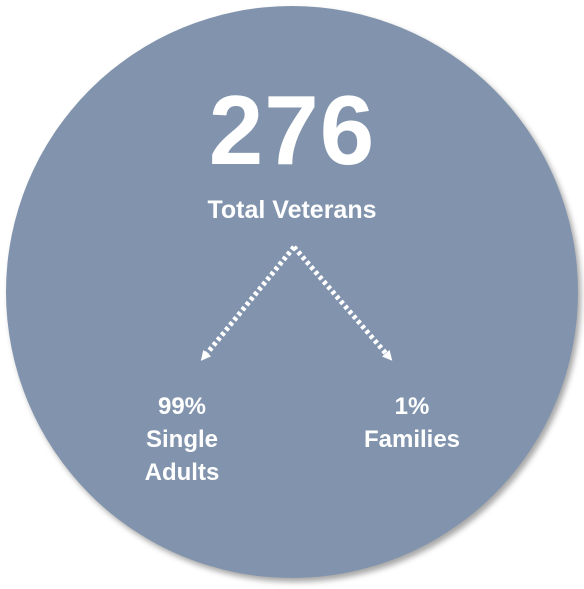  Describe the element at coordinates (292, 210) in the screenshot. I see `total-veterans-label: Total Veterans` at that location.